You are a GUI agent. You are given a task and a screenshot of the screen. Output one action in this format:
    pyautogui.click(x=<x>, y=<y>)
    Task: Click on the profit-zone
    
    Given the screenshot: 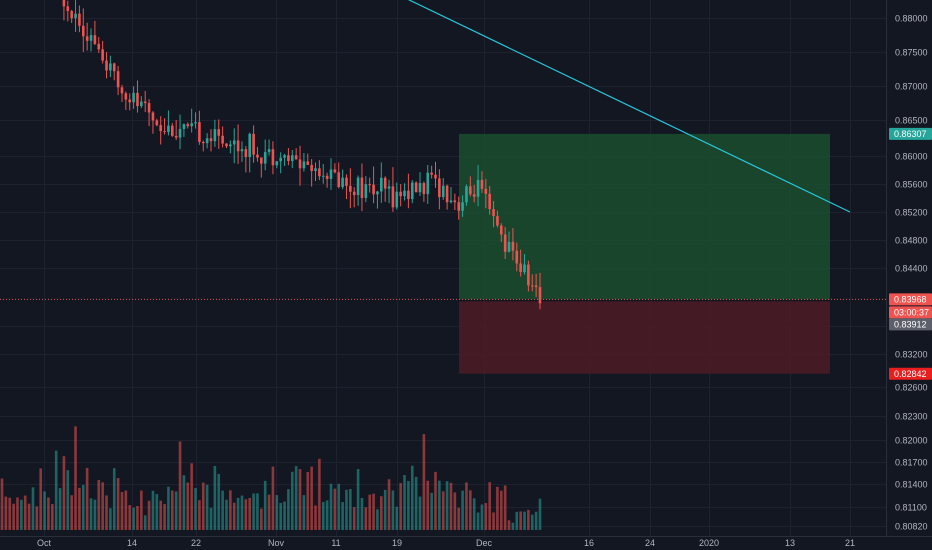 What is the action you would take?
    pyautogui.click(x=644, y=216)
    